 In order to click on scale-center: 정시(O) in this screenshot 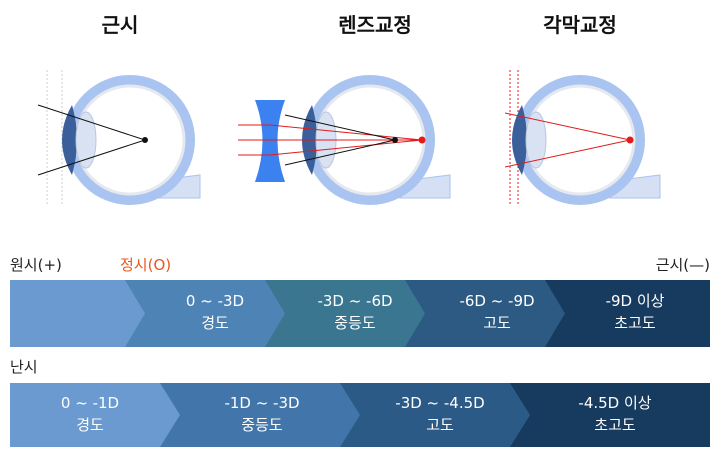, I will do `click(145, 265)`.